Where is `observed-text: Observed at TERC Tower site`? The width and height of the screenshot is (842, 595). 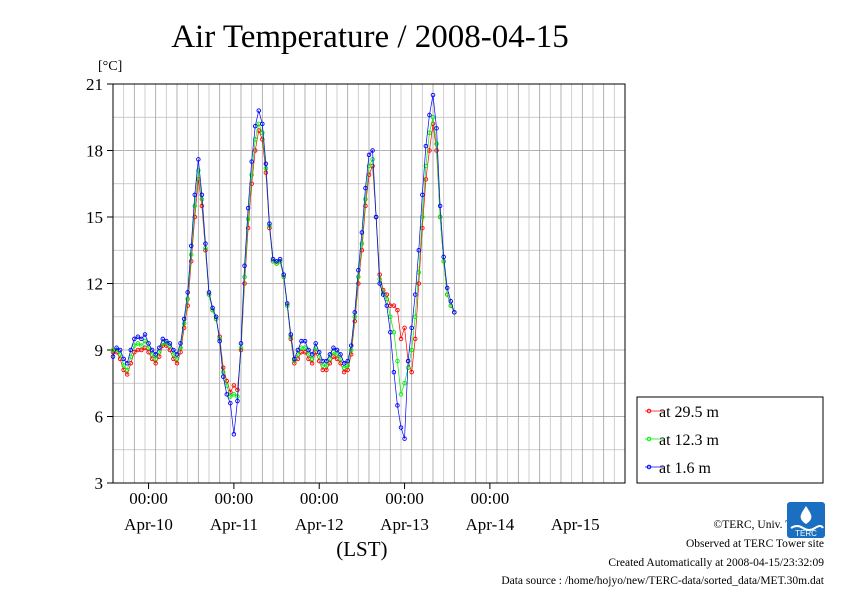 observed-text: Observed at TERC Tower site is located at coordinates (754, 544).